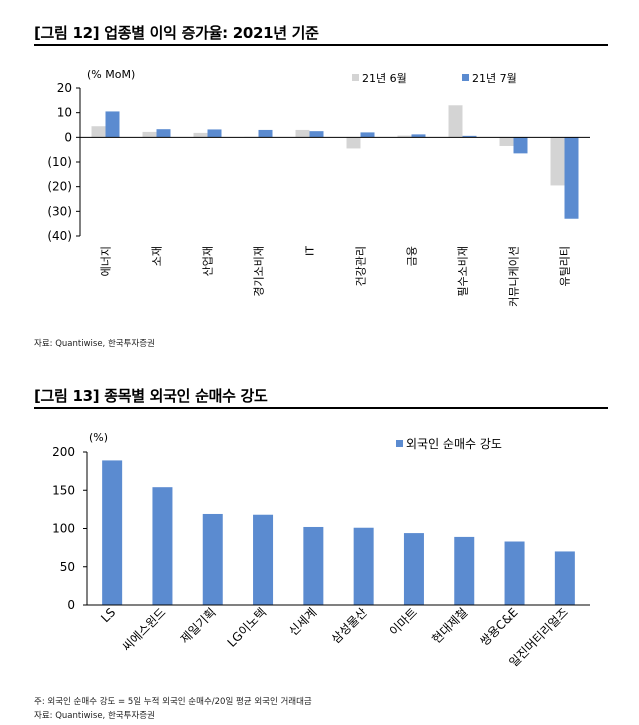  What do you see at coordinates (151, 396) in the screenshot?
I see `figure-13-title: [그림 13] 종목별 외국인 순매수 강도` at bounding box center [151, 396].